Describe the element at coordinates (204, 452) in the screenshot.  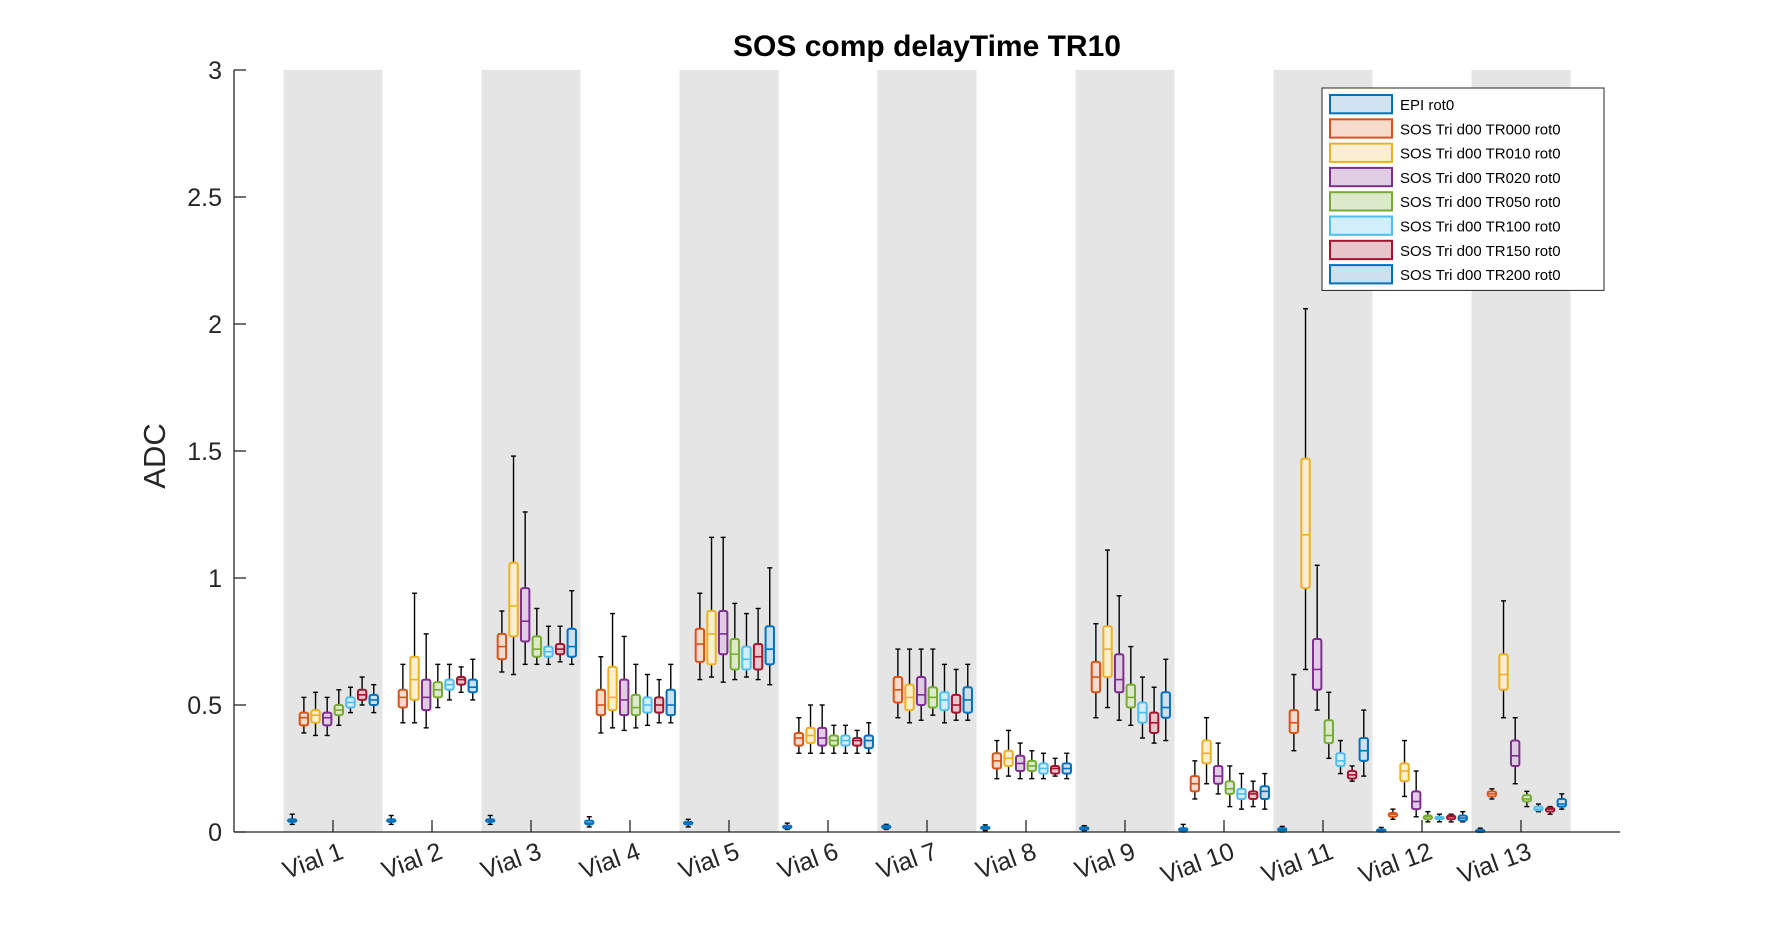
I see `y-tick-label: 1.5` at that location.